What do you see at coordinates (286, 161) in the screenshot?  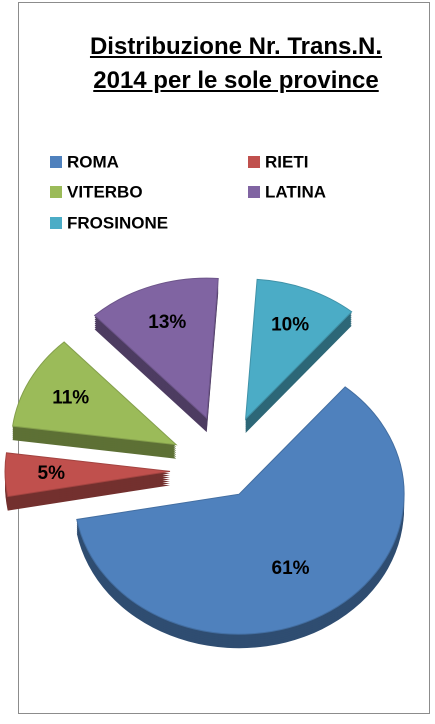 I see `legend-label: RIETI` at bounding box center [286, 161].